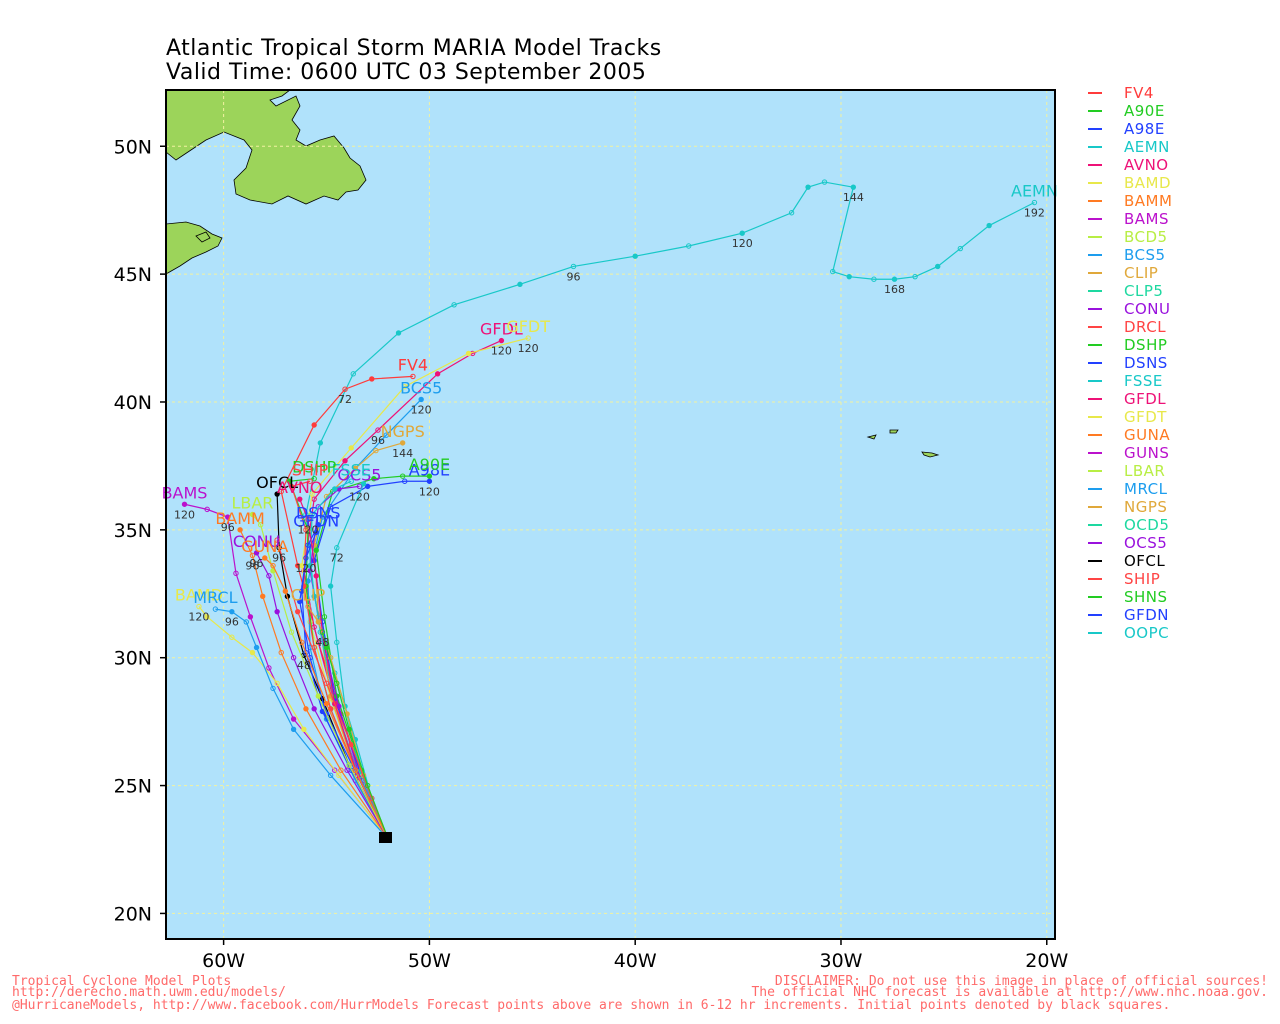  Describe the element at coordinates (406, 72) in the screenshot. I see `valid-time: Valid Time: 0600 UTC 03 September 2005` at that location.